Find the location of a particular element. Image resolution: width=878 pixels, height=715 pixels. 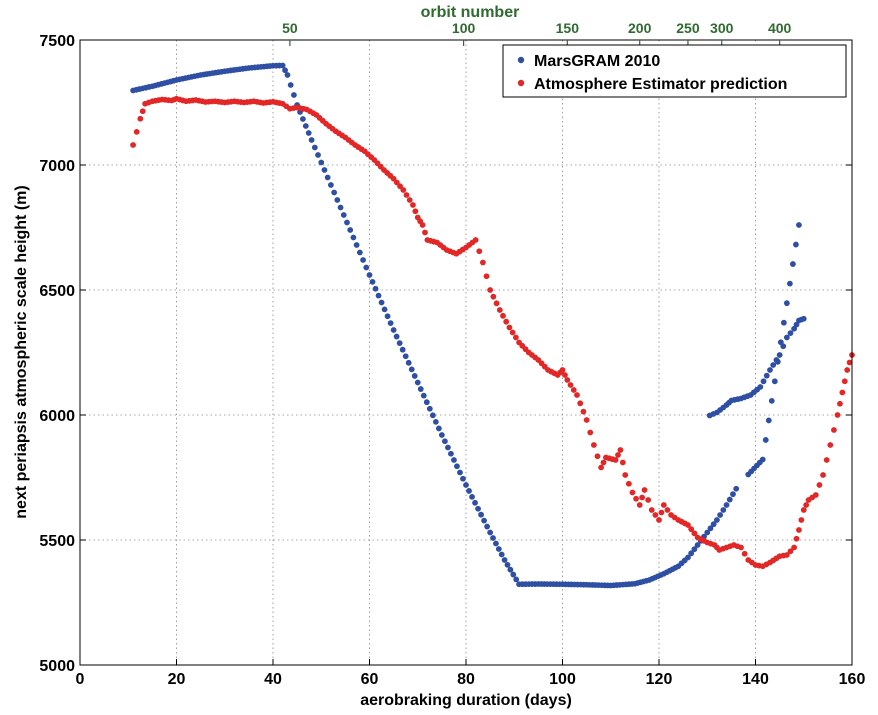

top-tick-label: 400 is located at coordinates (780, 28).